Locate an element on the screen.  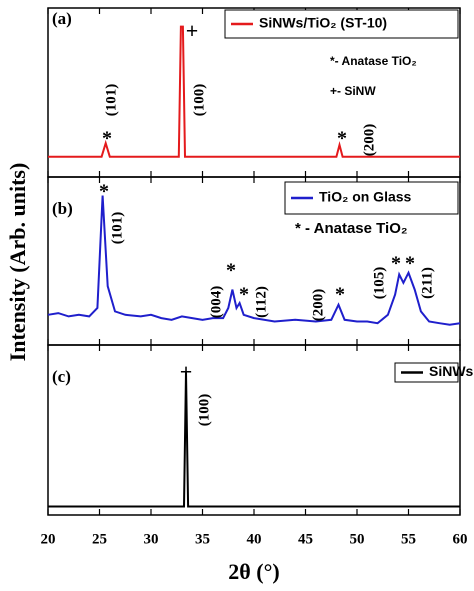
annotation: * - Anatase TiO₂ is located at coordinates (351, 228).